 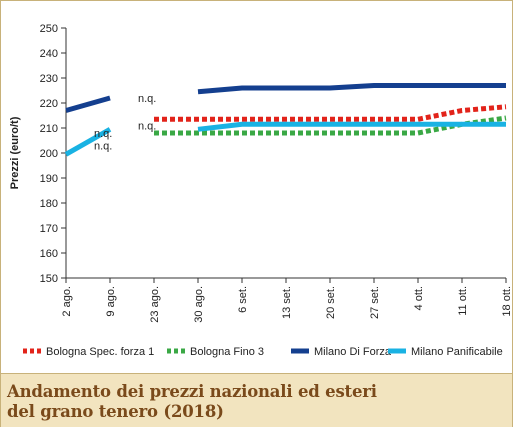 I want to click on caption-title-line-2: del grano tenero (2018), so click(x=115, y=411).